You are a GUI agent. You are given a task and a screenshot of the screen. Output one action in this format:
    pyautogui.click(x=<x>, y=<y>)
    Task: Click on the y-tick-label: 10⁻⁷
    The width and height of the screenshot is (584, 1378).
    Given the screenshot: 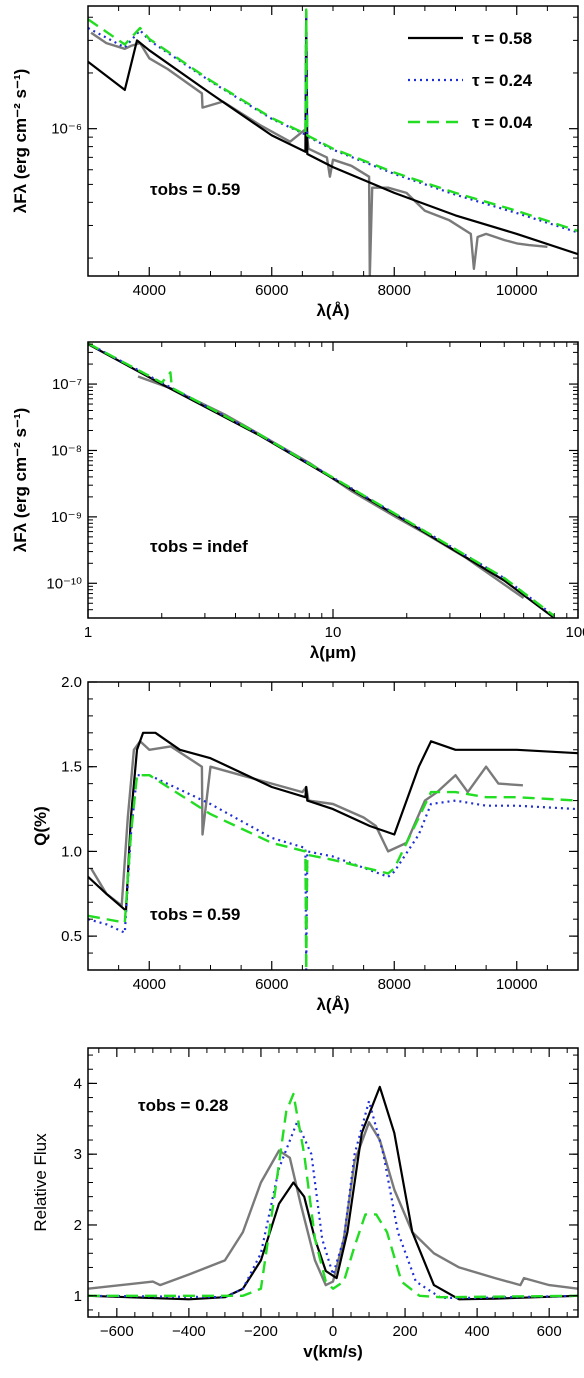 What is the action you would take?
    pyautogui.click(x=67, y=384)
    